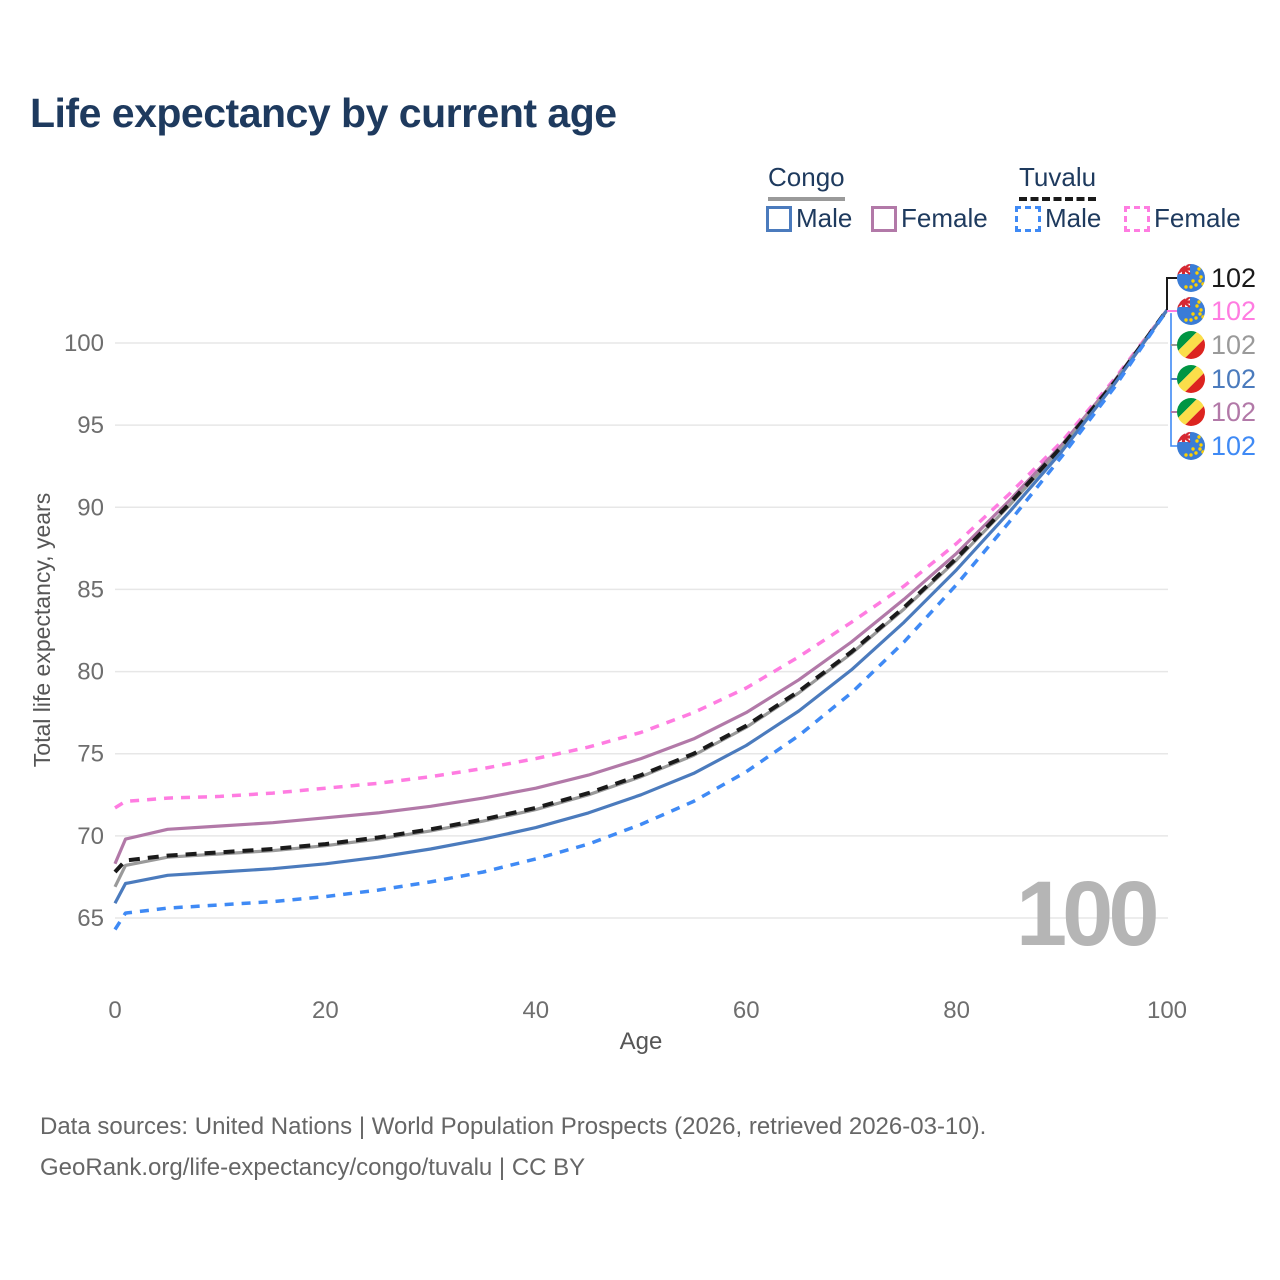  What do you see at coordinates (1233, 311) in the screenshot?
I see `end-label-value-tuvalu-female: 102` at bounding box center [1233, 311].